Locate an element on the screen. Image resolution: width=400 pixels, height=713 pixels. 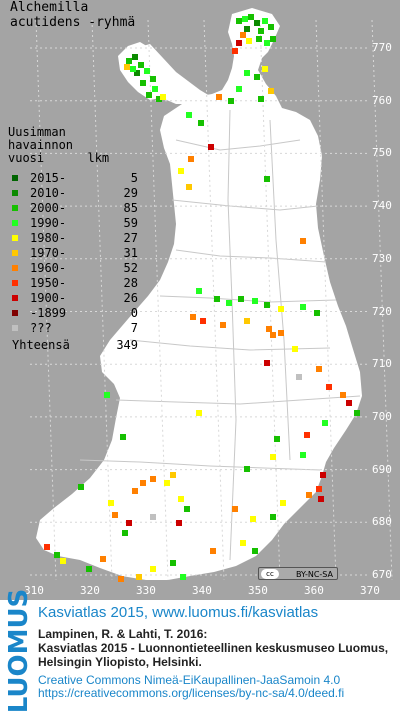
x-axis-tick-label: 350 is located at coordinates (258, 590).